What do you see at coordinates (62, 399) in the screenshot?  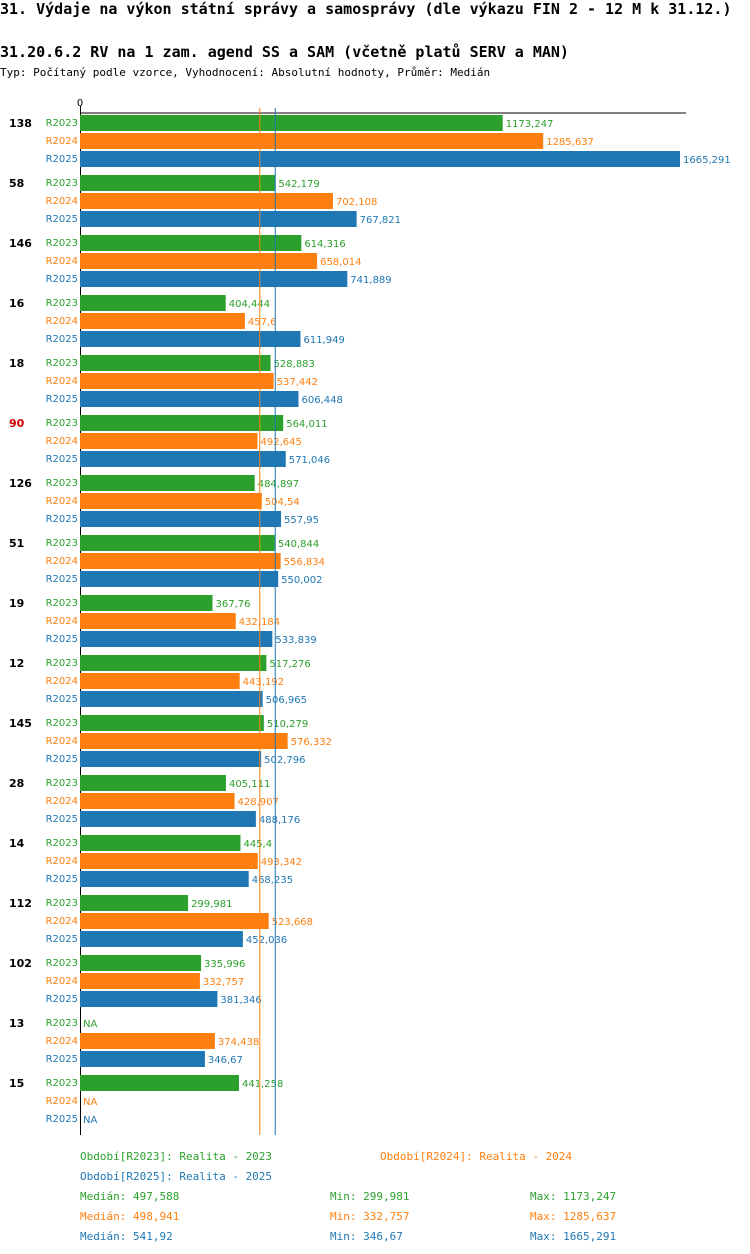 I see `series-label-18-R2025: R2025` at bounding box center [62, 399].